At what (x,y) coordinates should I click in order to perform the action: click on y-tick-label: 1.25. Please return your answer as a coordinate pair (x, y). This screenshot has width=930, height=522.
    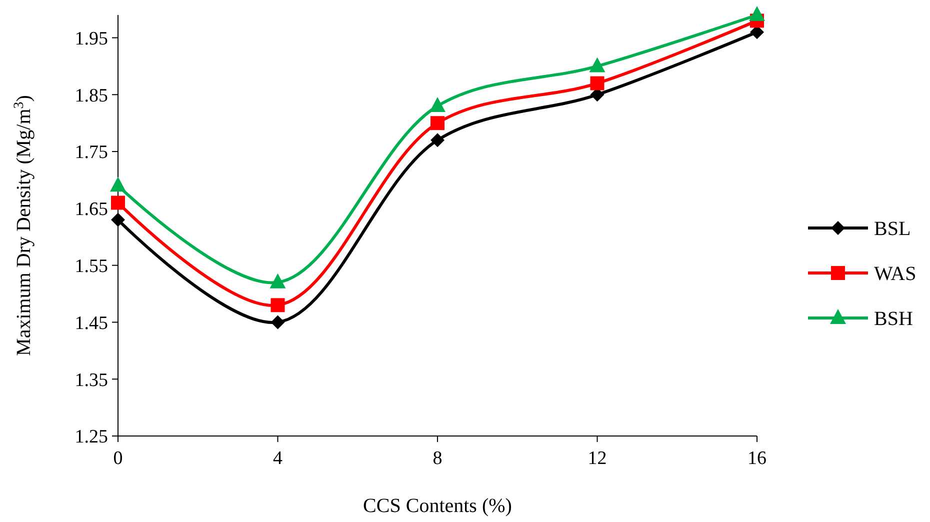
    Looking at the image, I should click on (91, 437).